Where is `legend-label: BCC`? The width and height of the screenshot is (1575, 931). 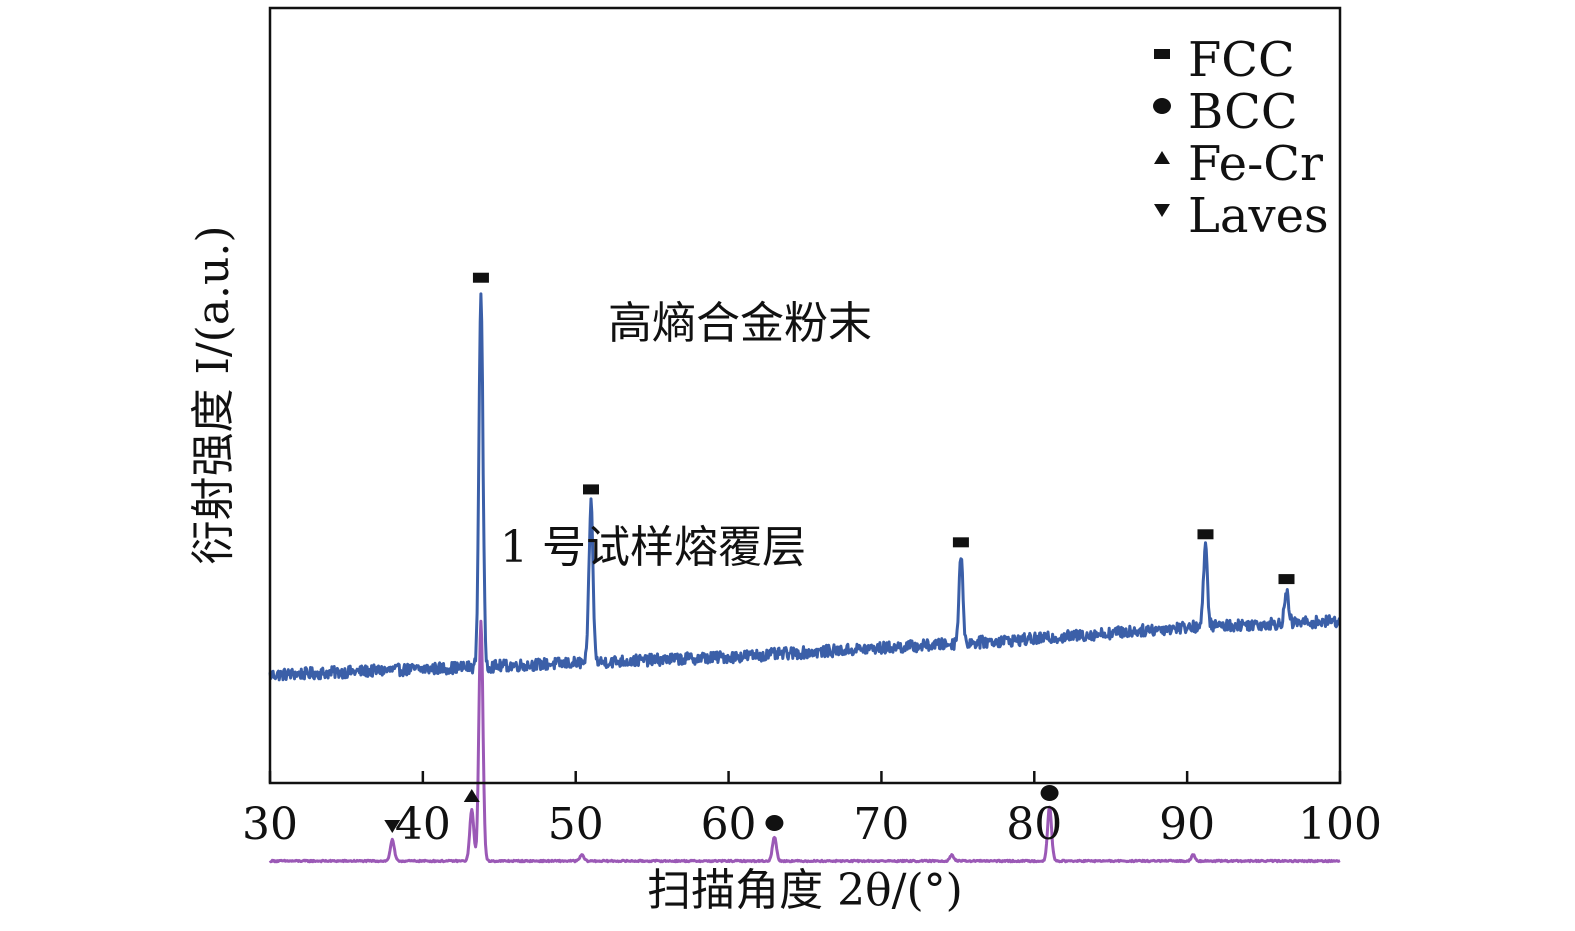
legend-label: BCC is located at coordinates (1243, 112).